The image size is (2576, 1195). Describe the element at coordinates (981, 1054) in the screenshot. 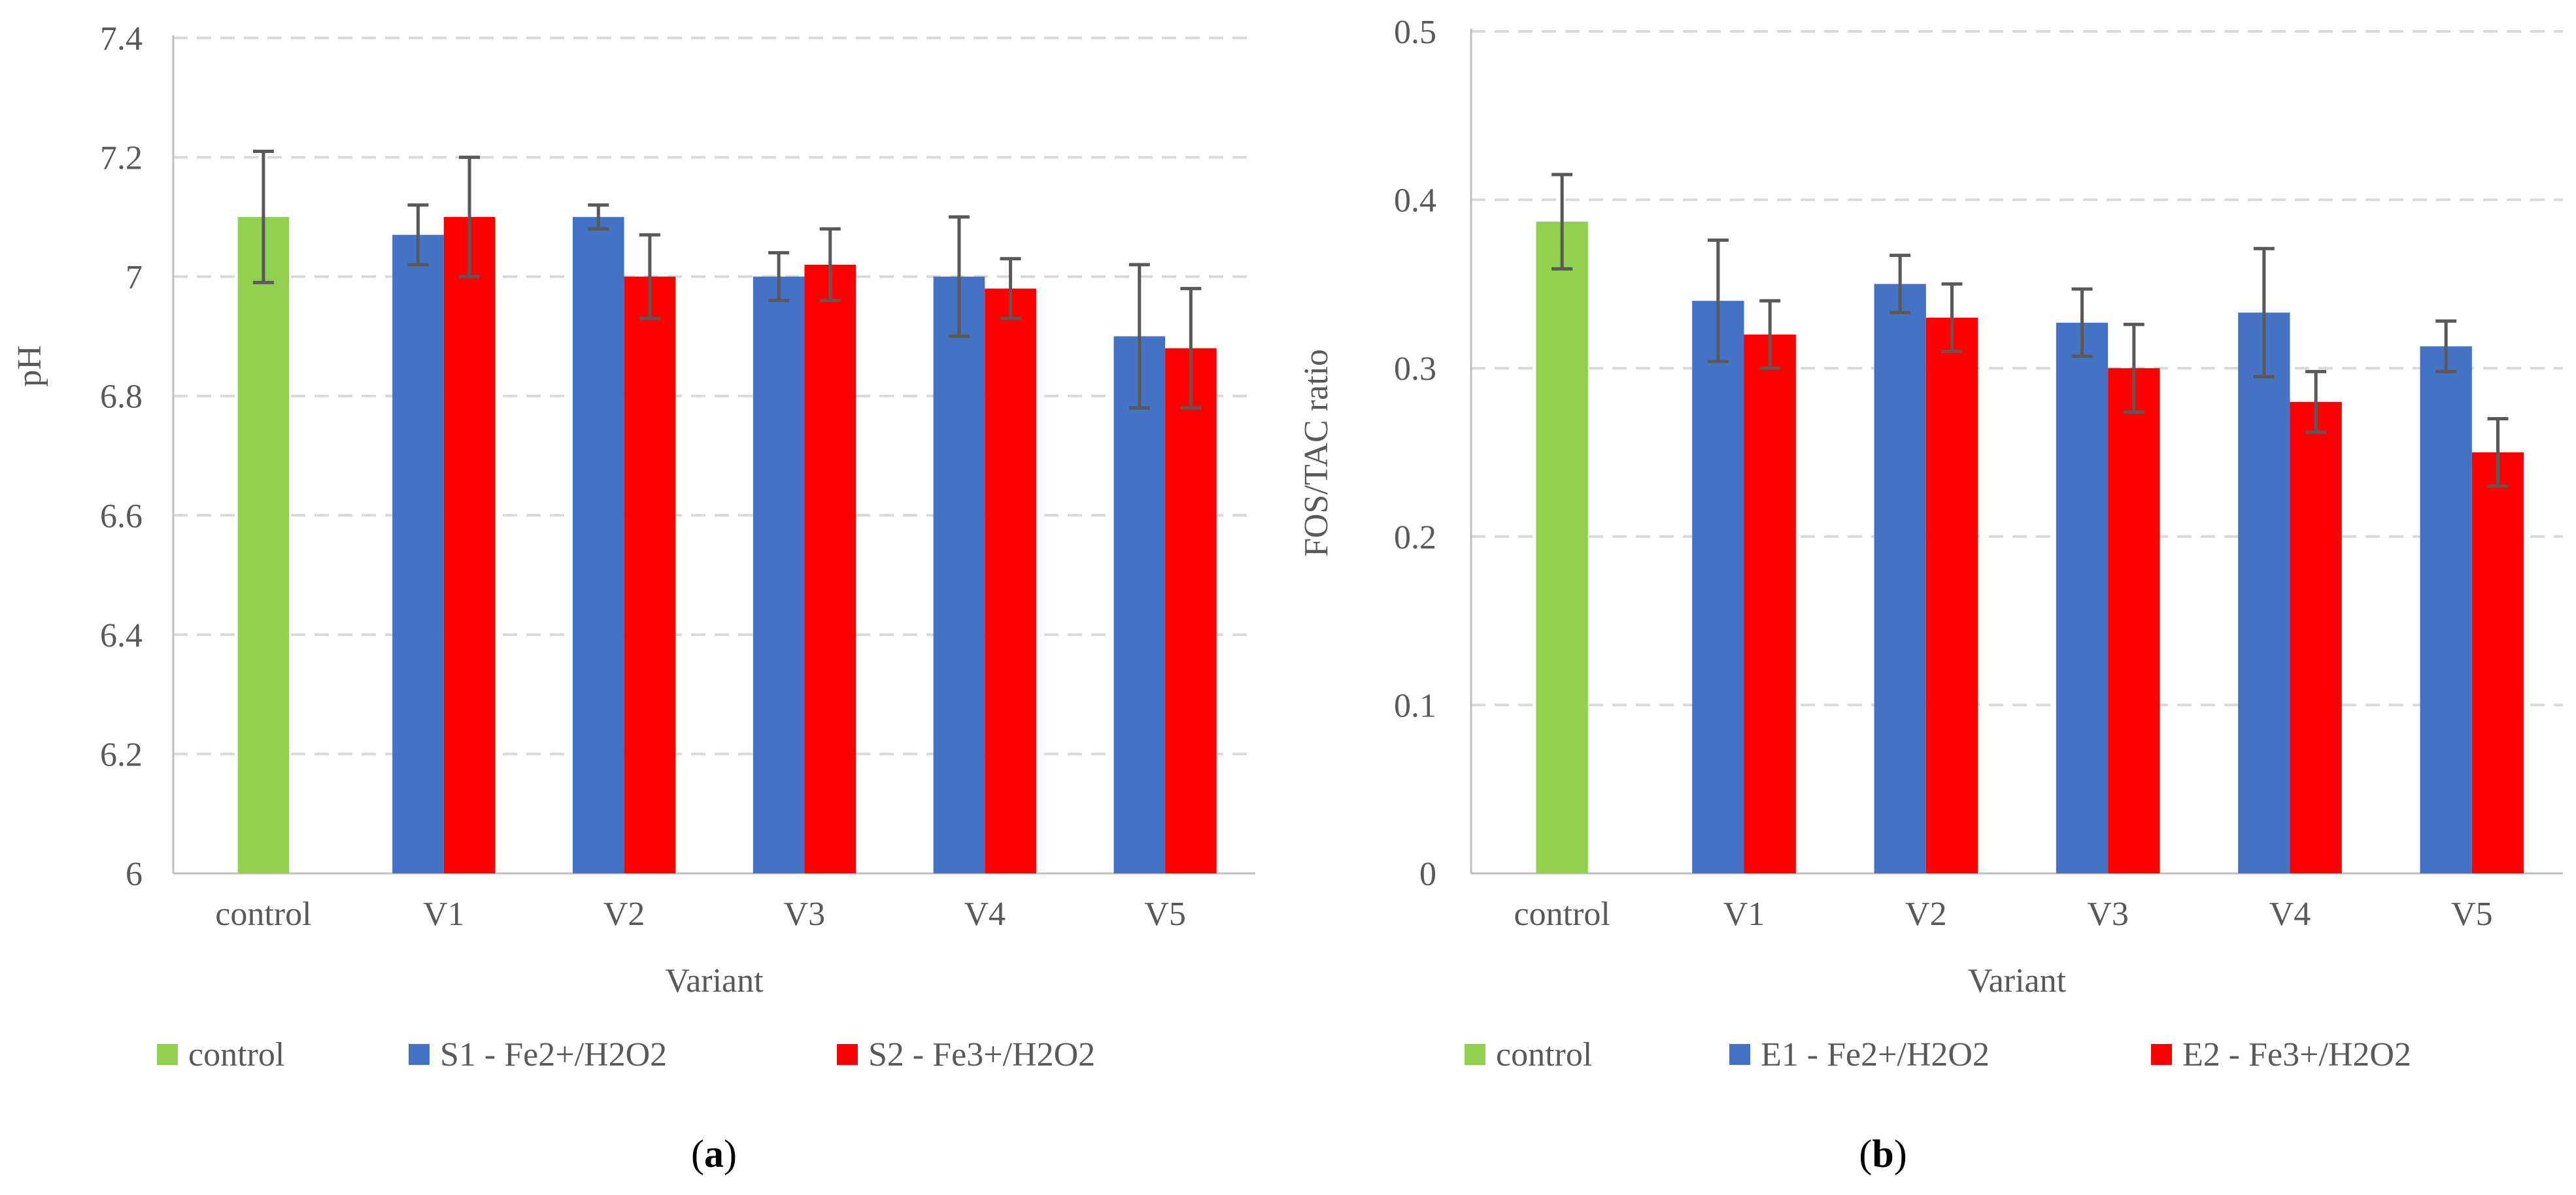

I see `legend-label: S2 - Fe3+/H2O2` at that location.